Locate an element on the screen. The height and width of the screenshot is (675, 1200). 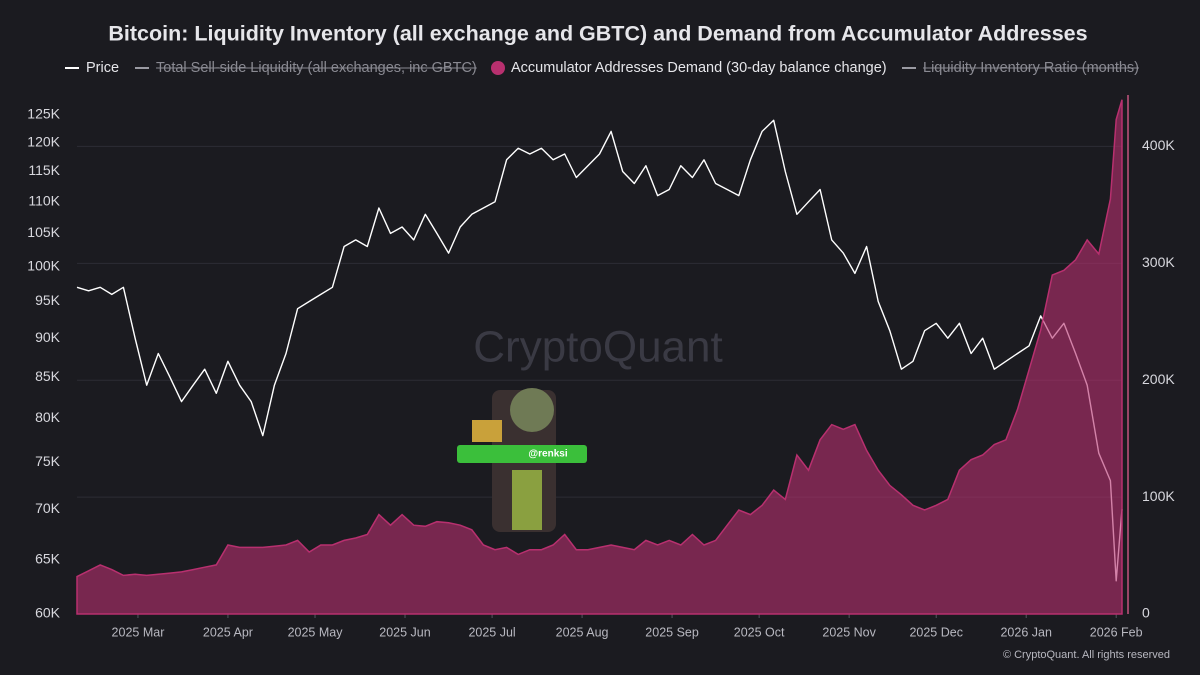
x-tick-label: 2025 Jun is located at coordinates (404, 632).